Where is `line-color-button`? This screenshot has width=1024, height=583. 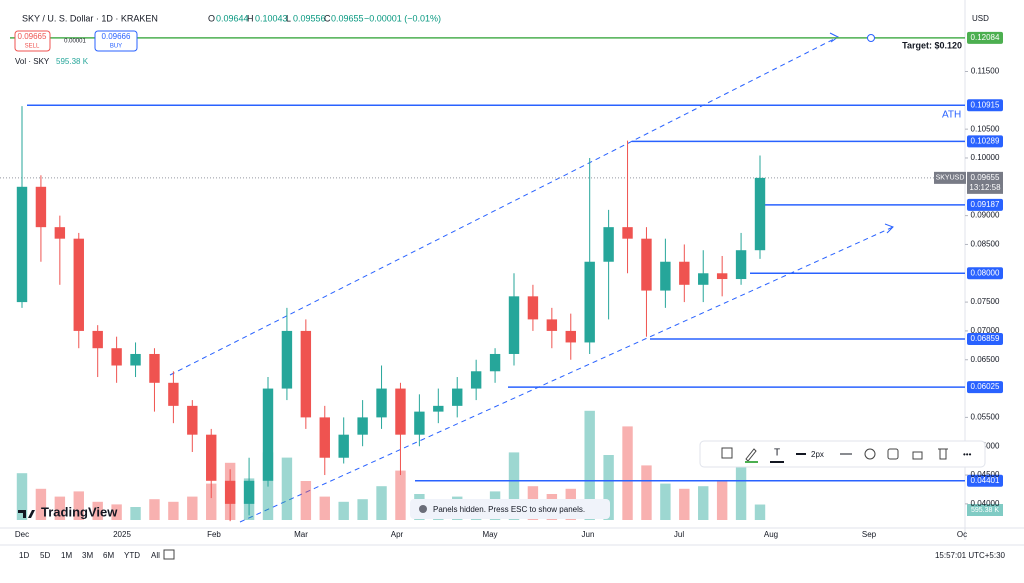
line-color-button is located at coordinates (751, 455).